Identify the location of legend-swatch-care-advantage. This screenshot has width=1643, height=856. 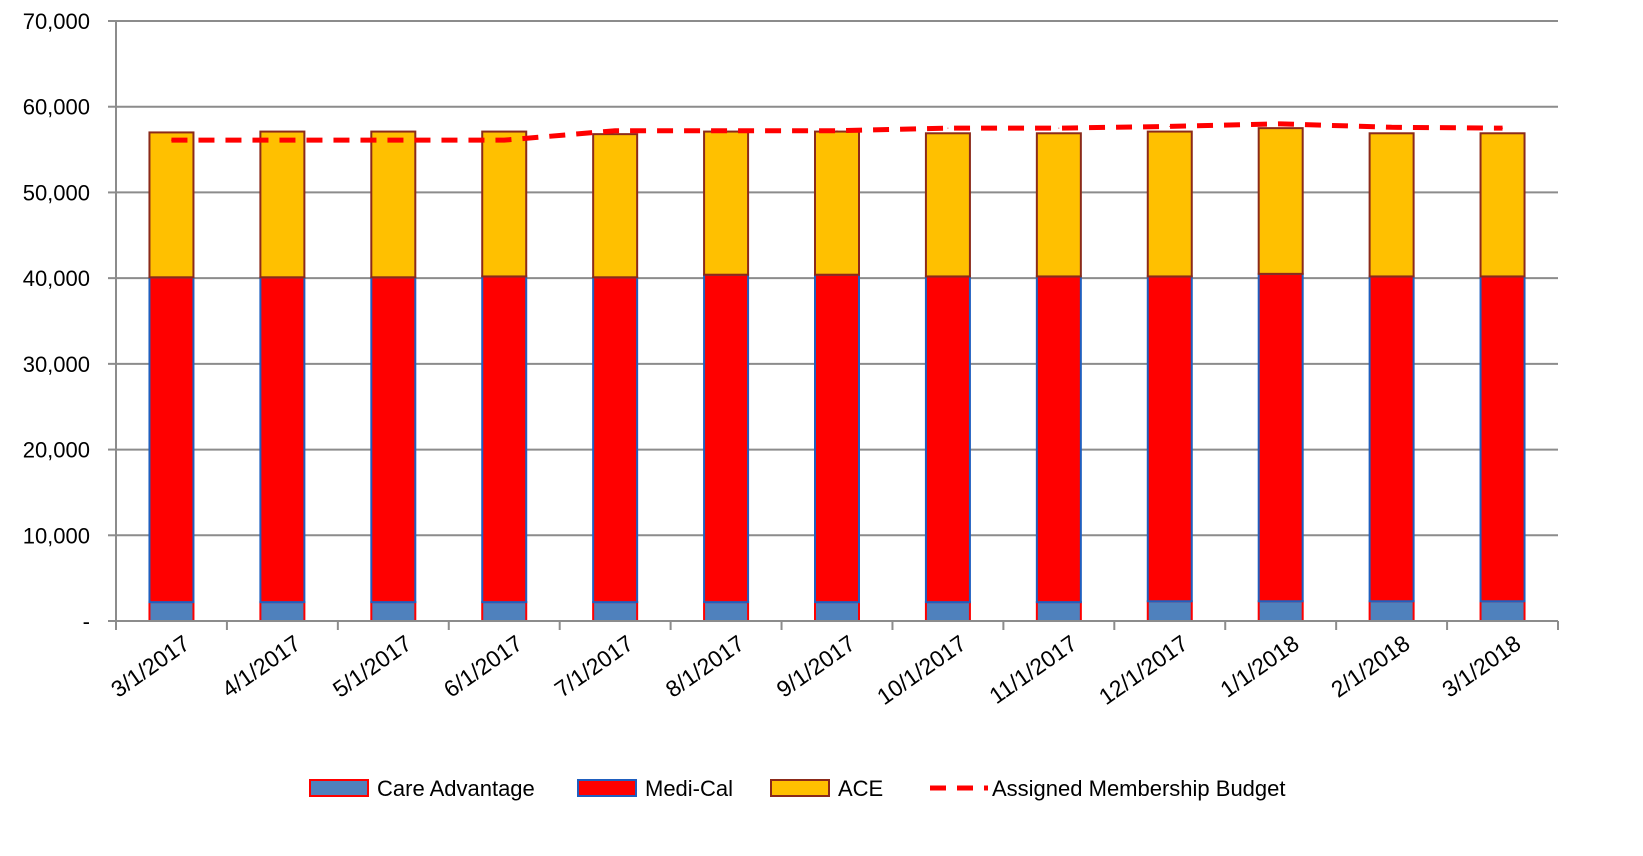
(339, 788).